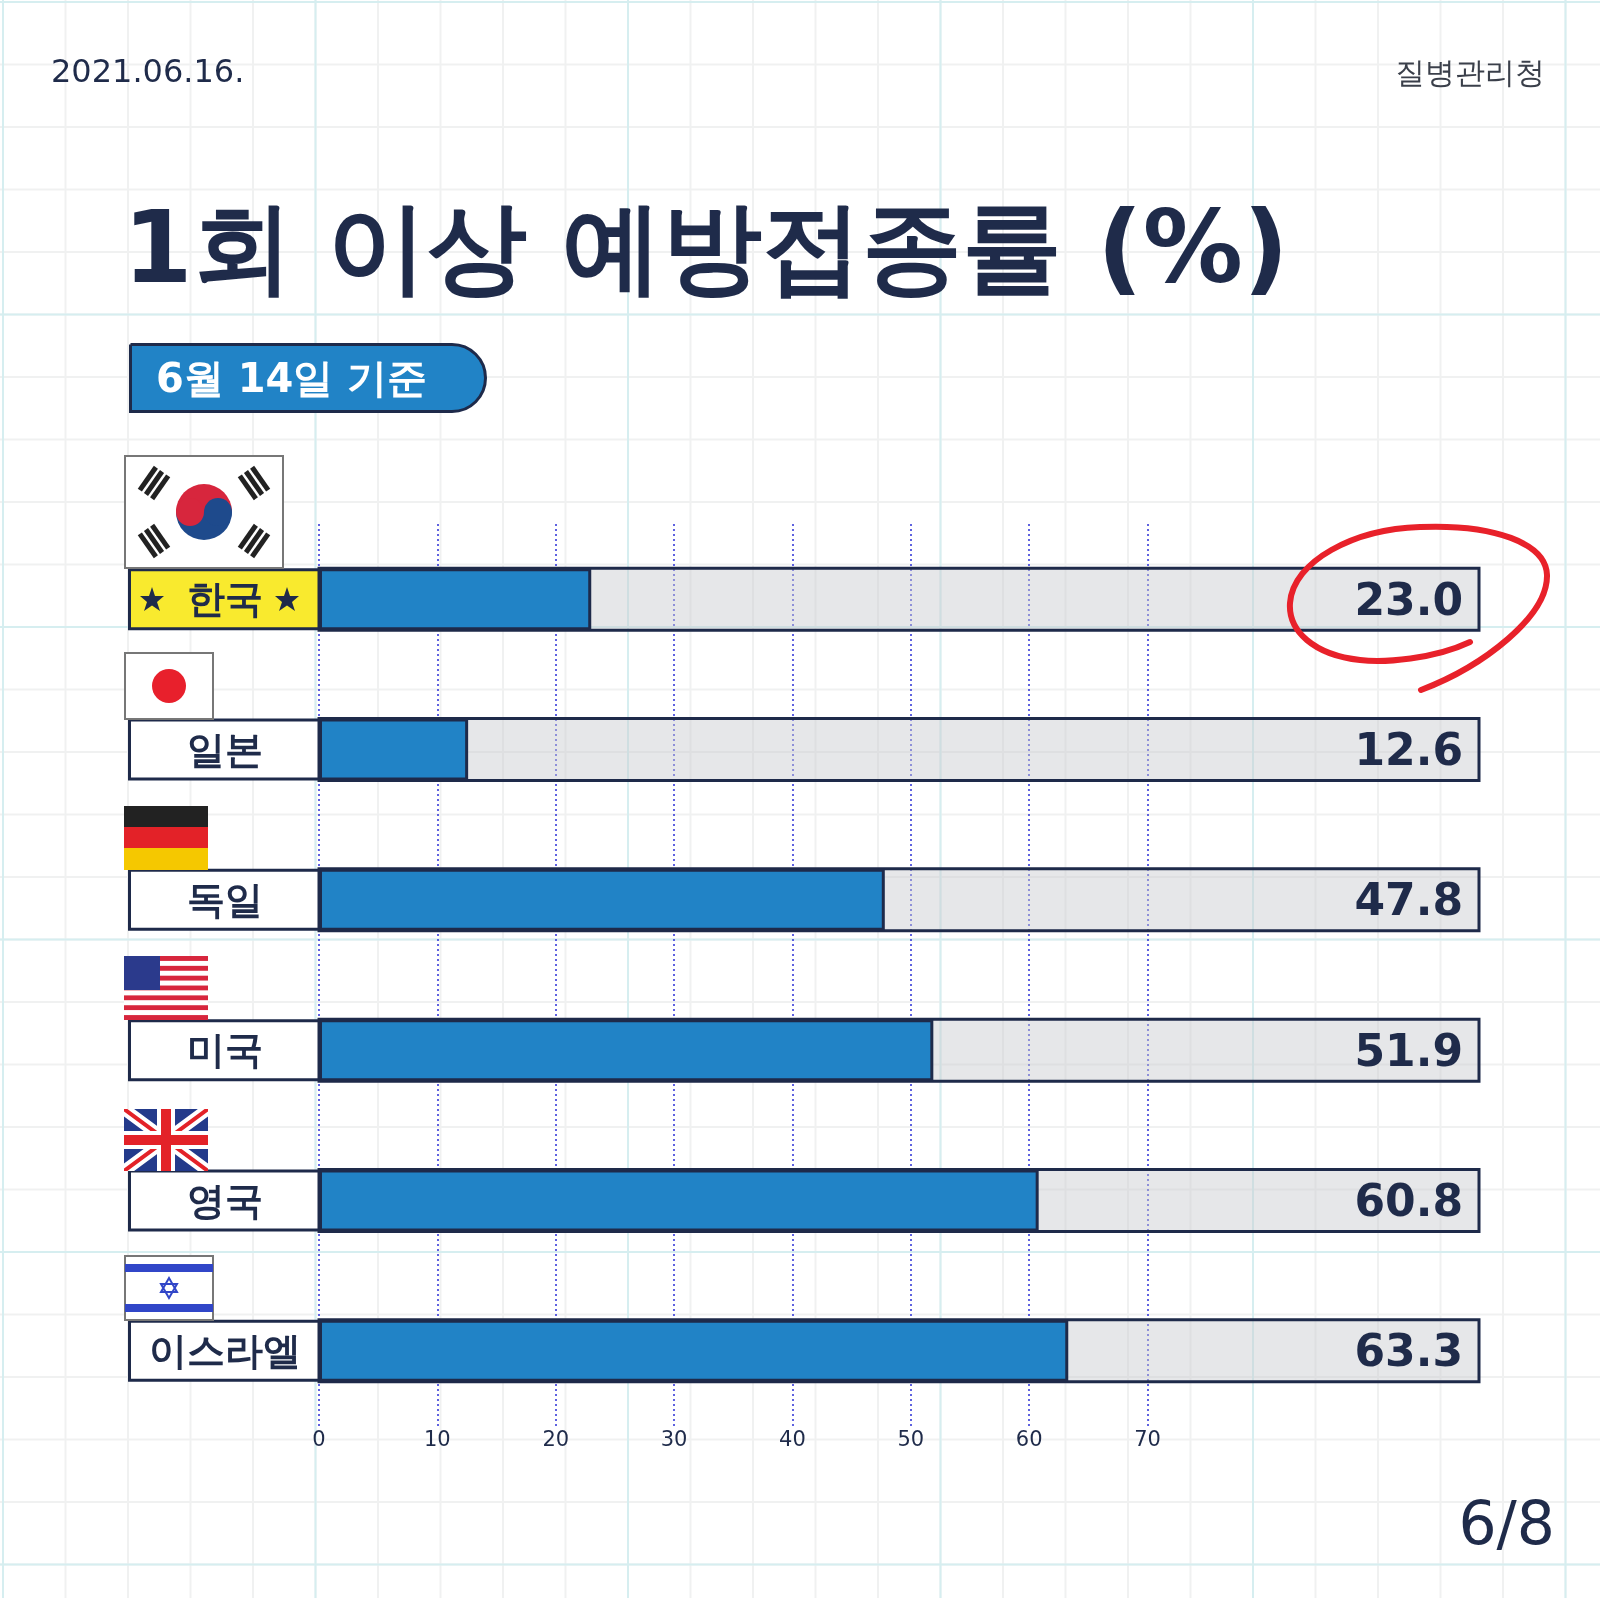 The height and width of the screenshot is (1598, 1600). Describe the element at coordinates (225, 749) in the screenshot. I see `y-tick-label: 일본` at that location.